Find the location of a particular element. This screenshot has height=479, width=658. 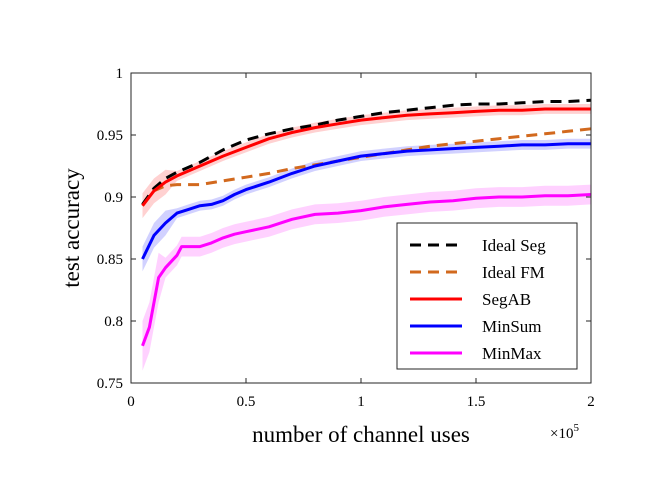

legend-box is located at coordinates (487, 296).